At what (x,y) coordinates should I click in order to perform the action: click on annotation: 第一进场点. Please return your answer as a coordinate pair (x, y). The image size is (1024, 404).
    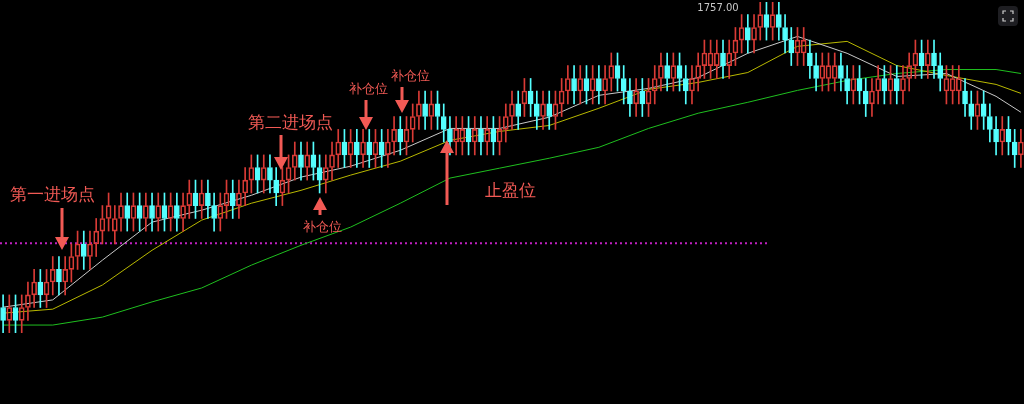
    Looking at the image, I should click on (52, 193).